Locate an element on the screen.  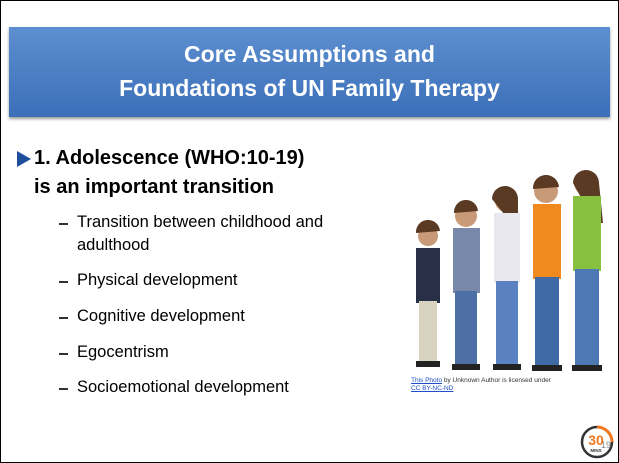
credit-text: by Unknown Author is licensed under is located at coordinates (497, 380).